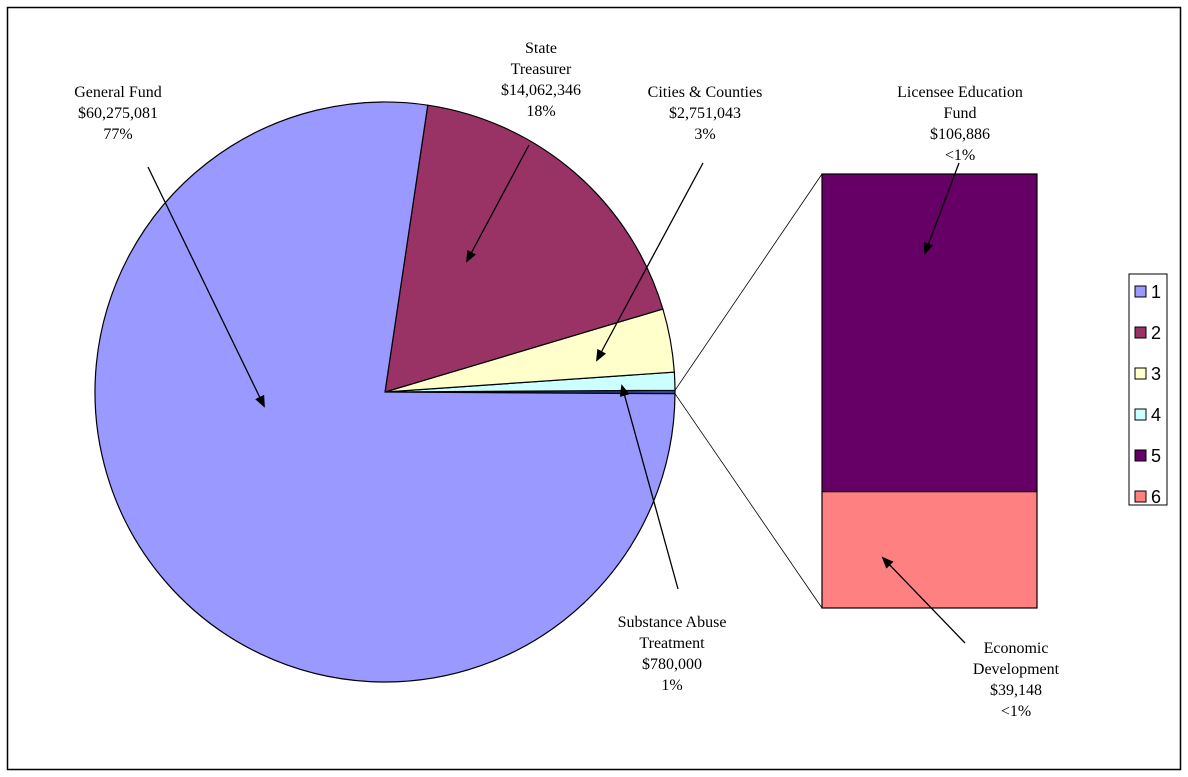  I want to click on data-label-2: State Treasurer $14,062,346 18%, so click(541, 80).